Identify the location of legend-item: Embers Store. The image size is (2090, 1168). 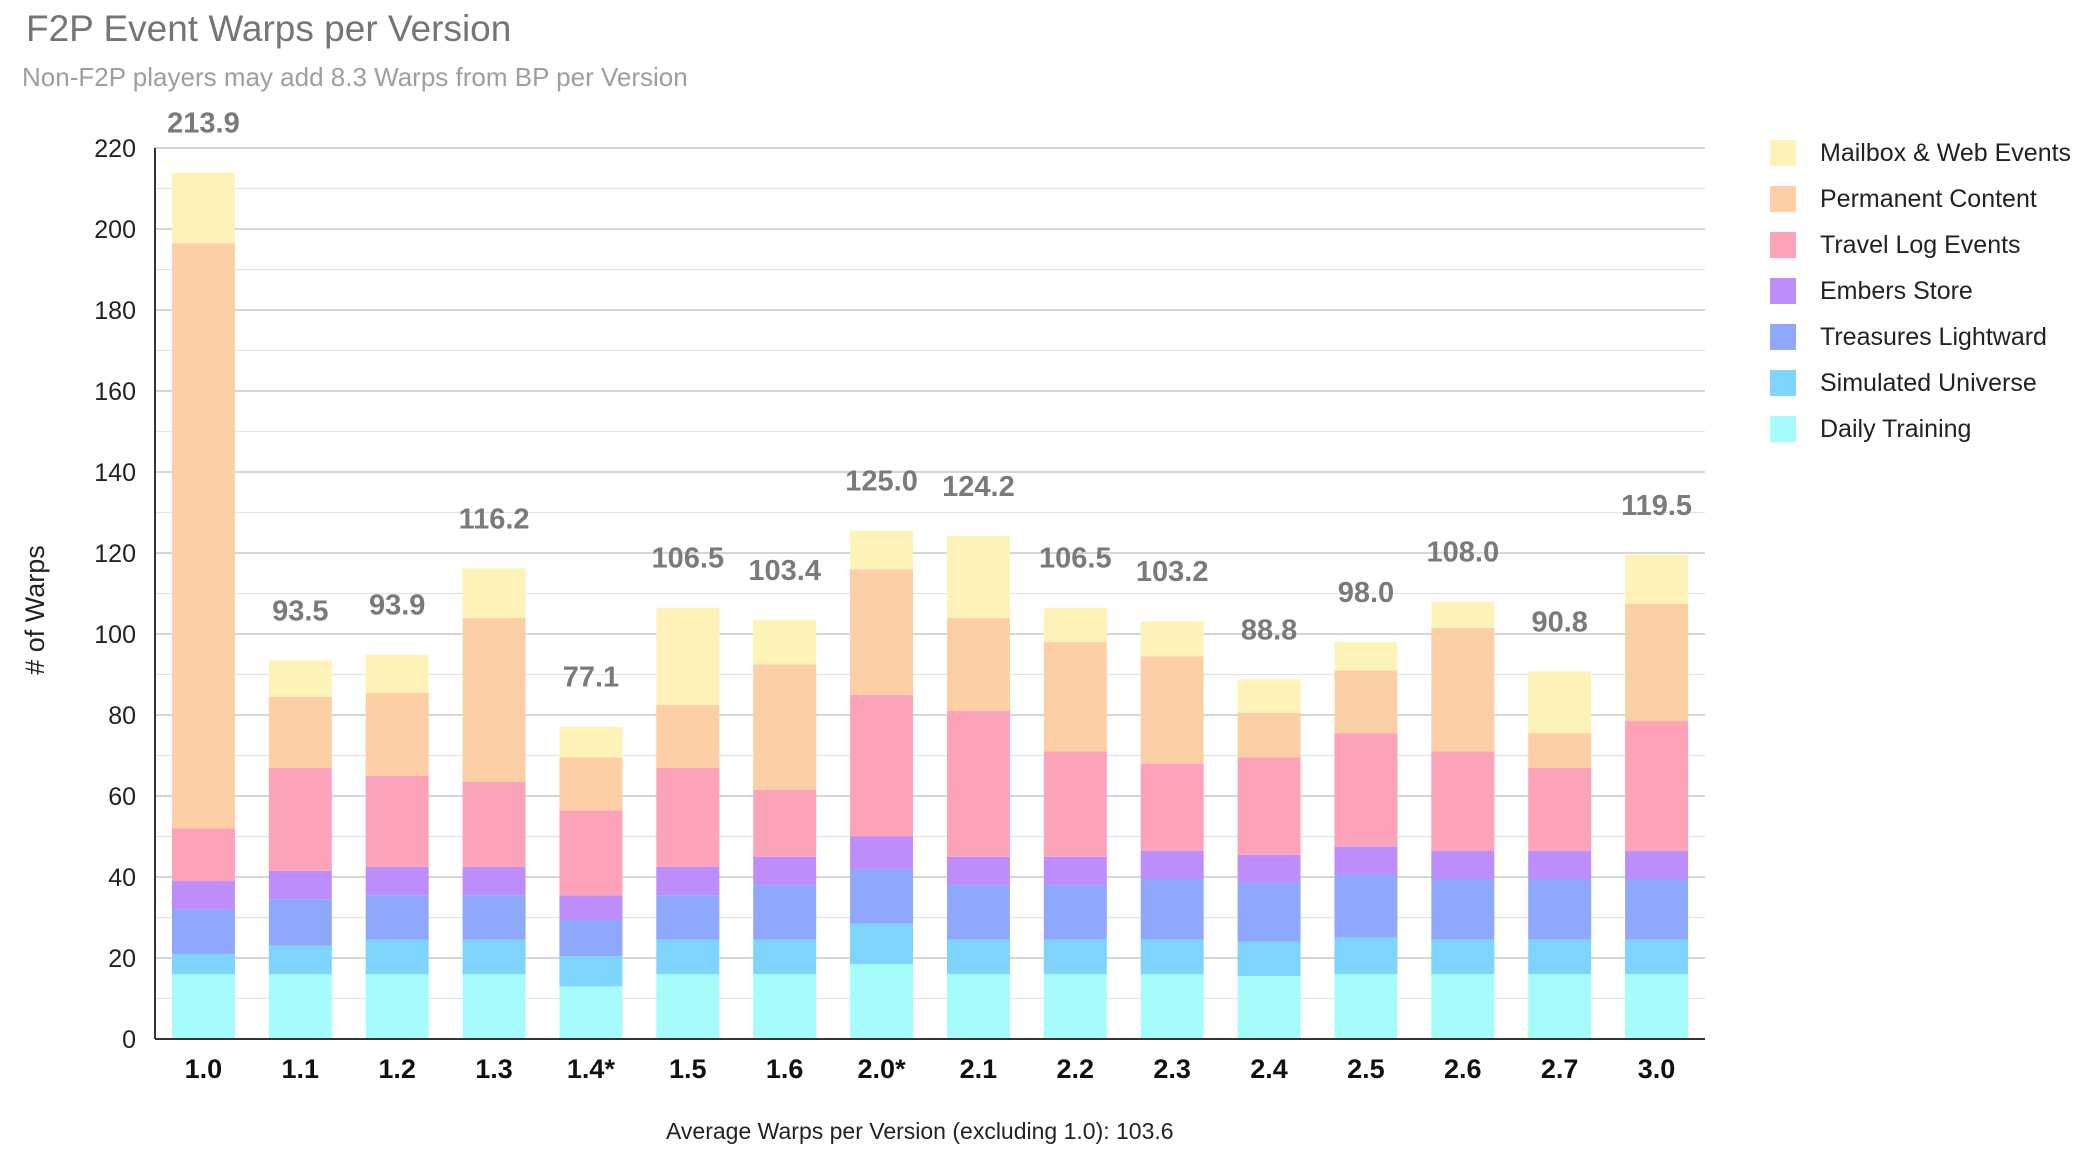
(1920, 291).